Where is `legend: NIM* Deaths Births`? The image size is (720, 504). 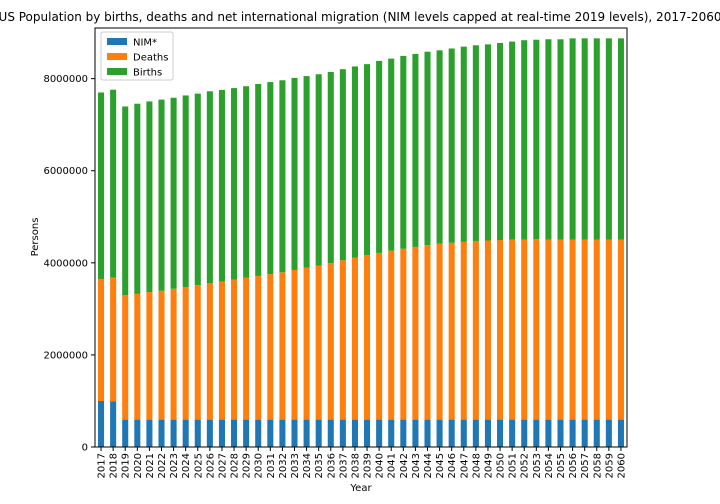 legend: NIM* Deaths Births is located at coordinates (137, 56).